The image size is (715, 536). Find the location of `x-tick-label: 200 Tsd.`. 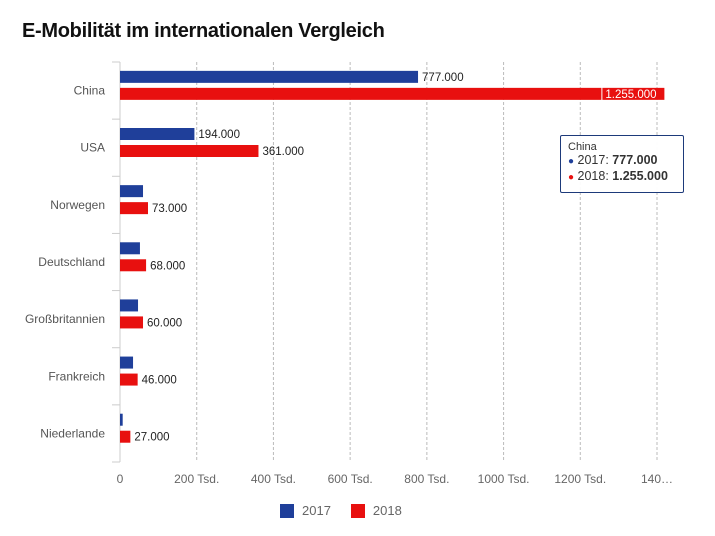

x-tick-label: 200 Tsd. is located at coordinates (196, 479).